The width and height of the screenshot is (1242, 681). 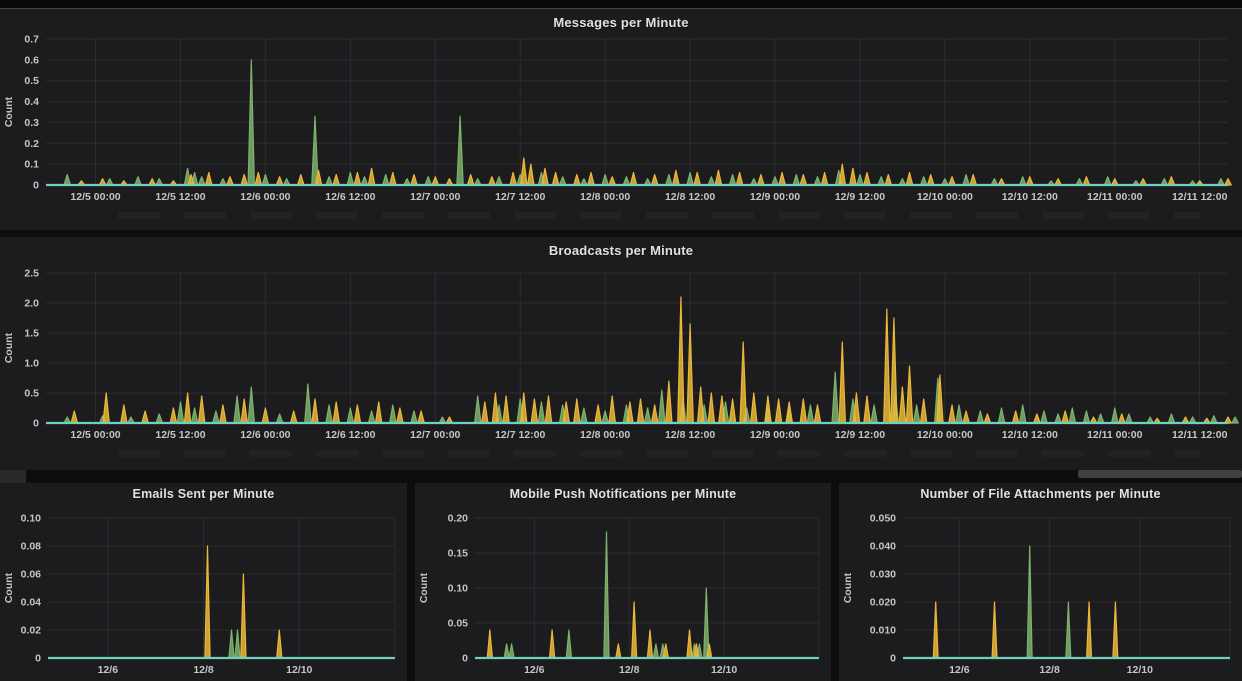 I want to click on y-tick-label: 1.5, so click(x=31, y=334).